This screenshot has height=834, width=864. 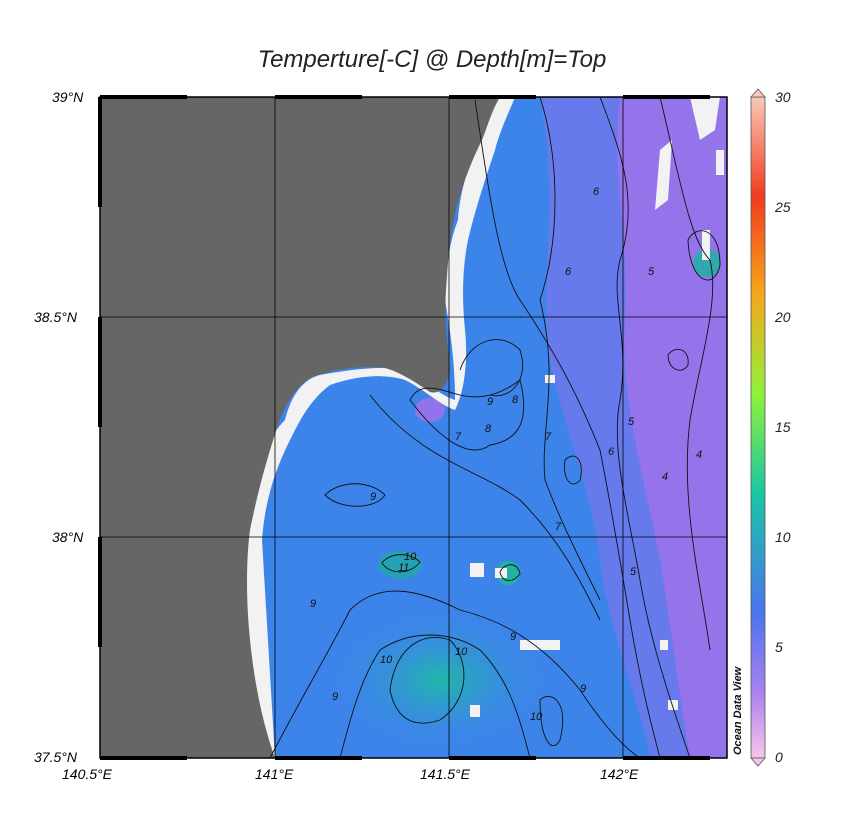 What do you see at coordinates (68, 97) in the screenshot?
I see `lat-label: 39°N` at bounding box center [68, 97].